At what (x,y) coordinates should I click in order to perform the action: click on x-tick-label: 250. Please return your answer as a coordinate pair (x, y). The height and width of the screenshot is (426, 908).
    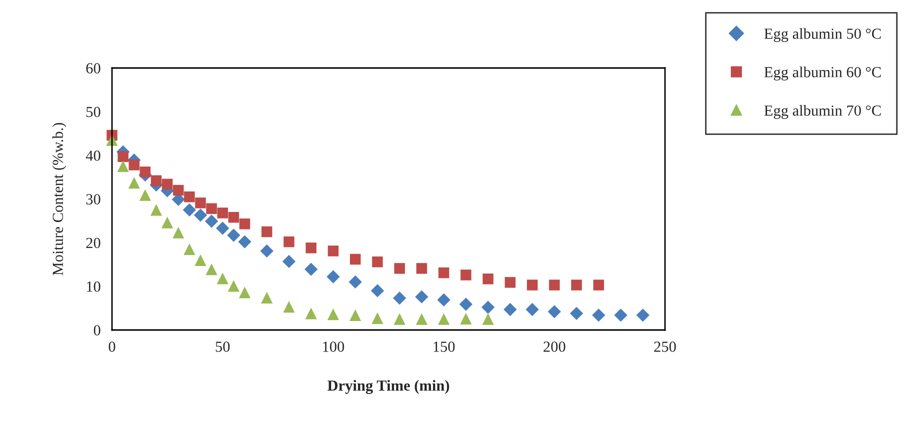
    Looking at the image, I should click on (665, 347).